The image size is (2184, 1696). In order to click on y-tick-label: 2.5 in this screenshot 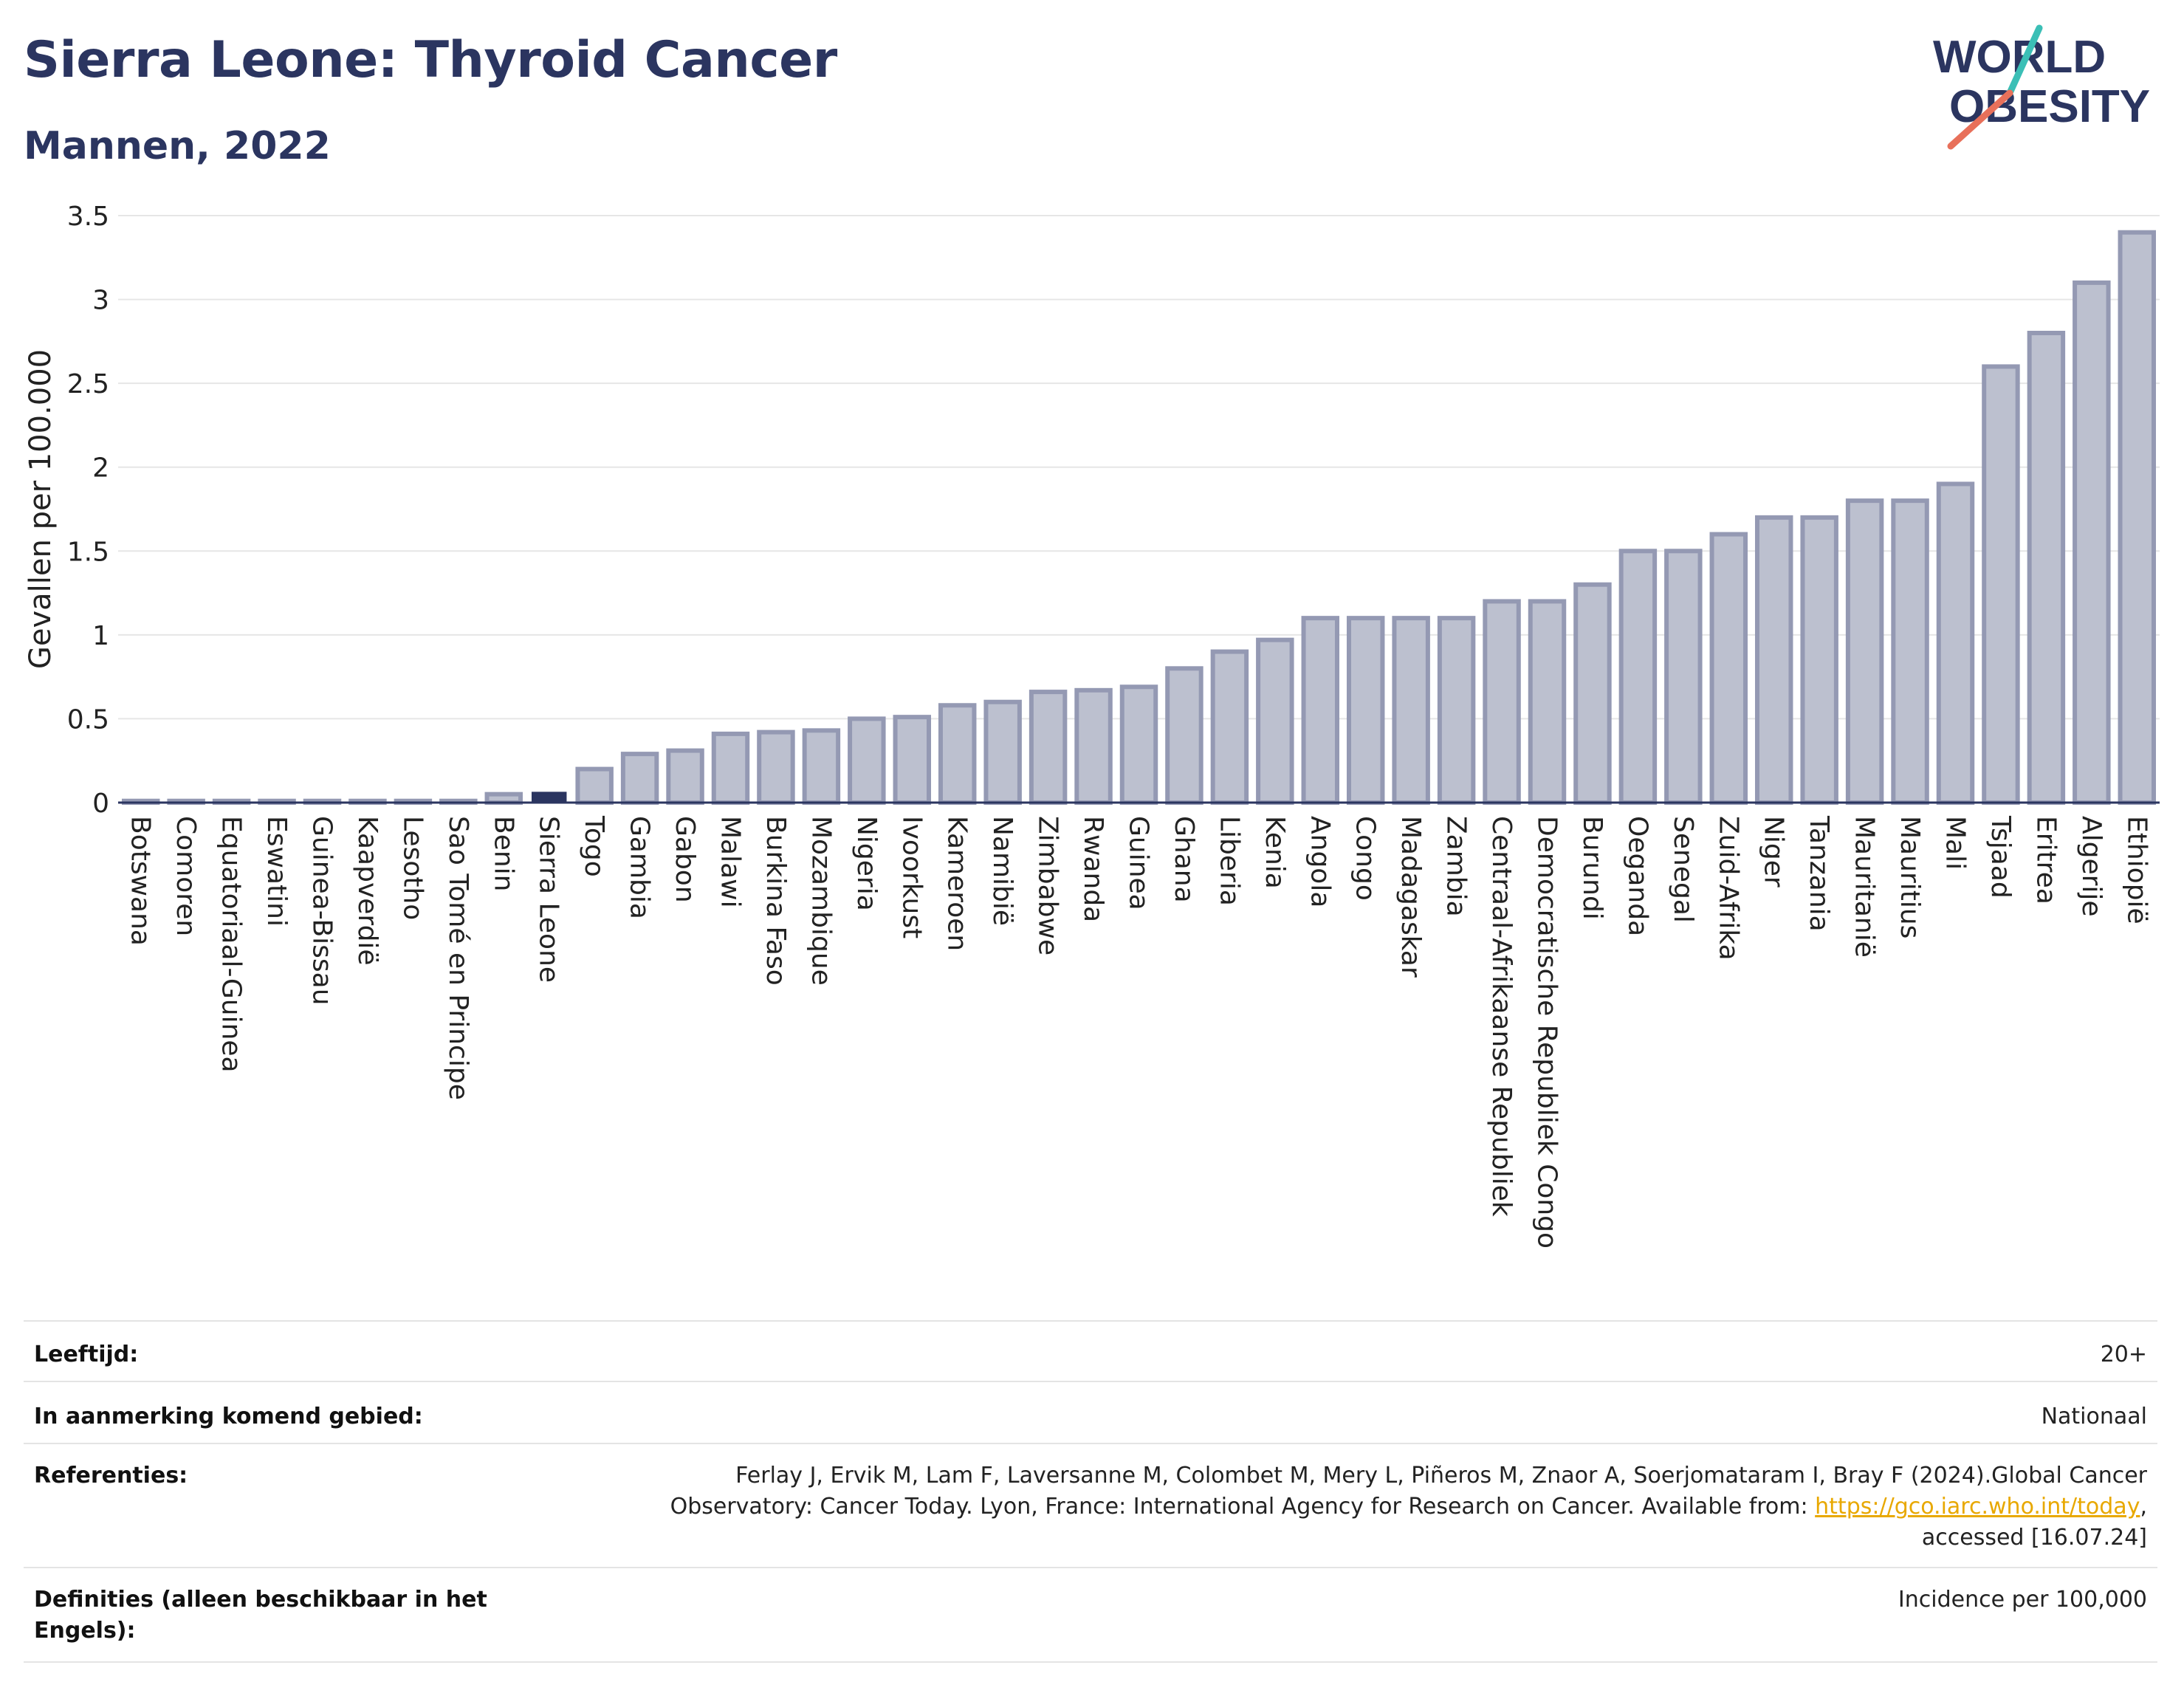, I will do `click(88, 384)`.